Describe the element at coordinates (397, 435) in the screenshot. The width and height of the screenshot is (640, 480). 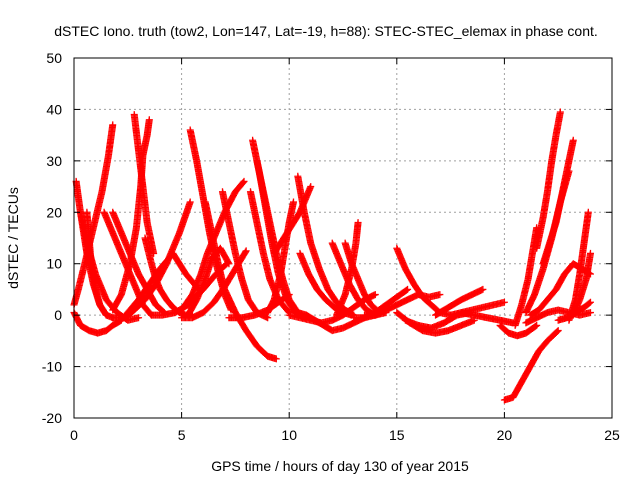
I see `x-tick-label: 15` at that location.